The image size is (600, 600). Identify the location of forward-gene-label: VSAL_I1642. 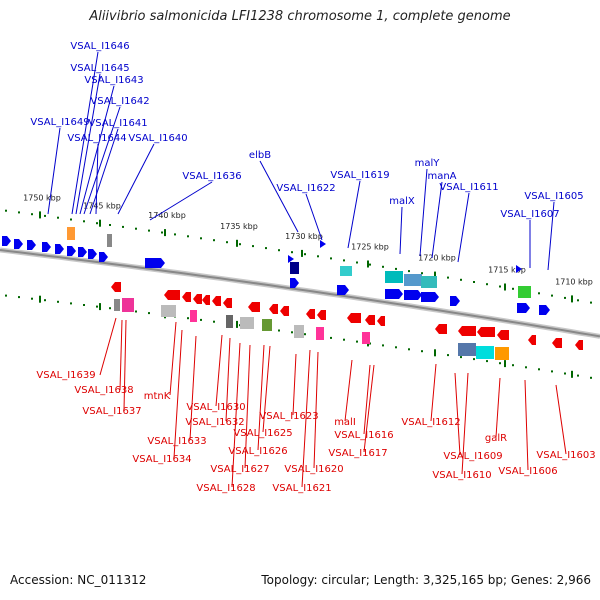
(119, 101).